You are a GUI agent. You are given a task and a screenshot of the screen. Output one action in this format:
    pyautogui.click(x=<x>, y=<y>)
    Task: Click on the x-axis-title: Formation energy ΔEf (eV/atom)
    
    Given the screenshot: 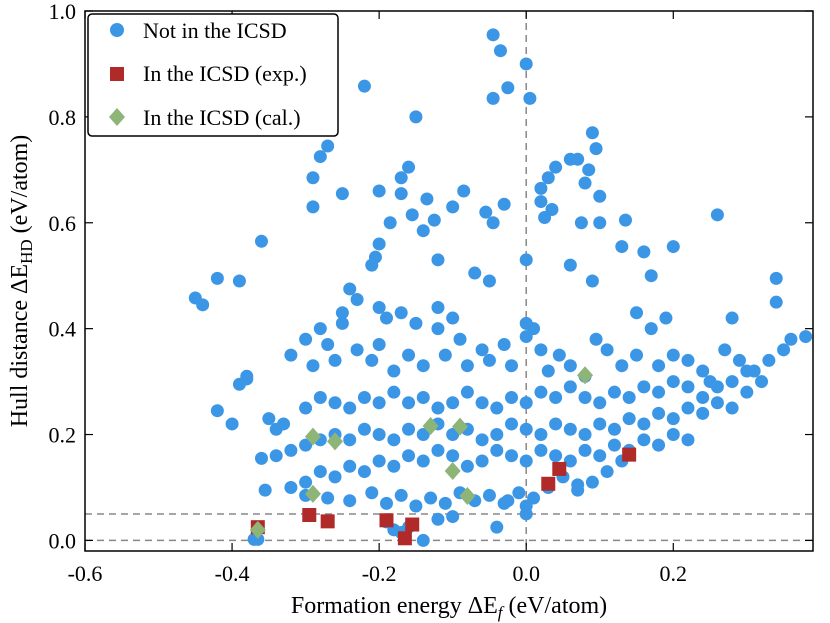 What is the action you would take?
    pyautogui.click(x=449, y=607)
    